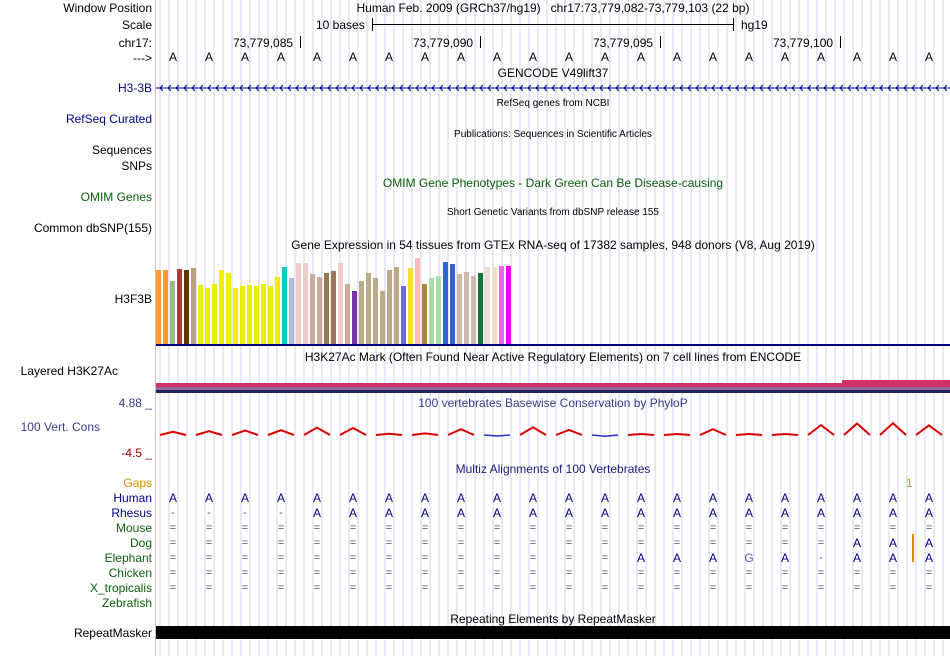 The width and height of the screenshot is (950, 656). Describe the element at coordinates (132, 498) in the screenshot. I see `species-label: Human` at that location.